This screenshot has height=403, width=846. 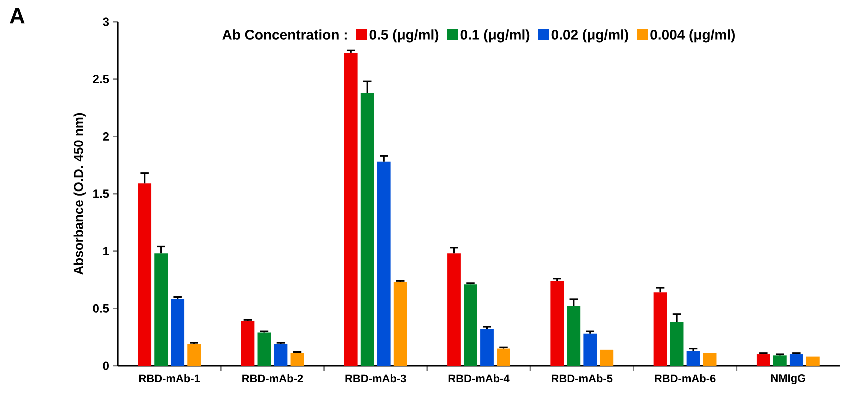 What do you see at coordinates (101, 308) in the screenshot?
I see `y-tick-label: 0.5` at bounding box center [101, 308].